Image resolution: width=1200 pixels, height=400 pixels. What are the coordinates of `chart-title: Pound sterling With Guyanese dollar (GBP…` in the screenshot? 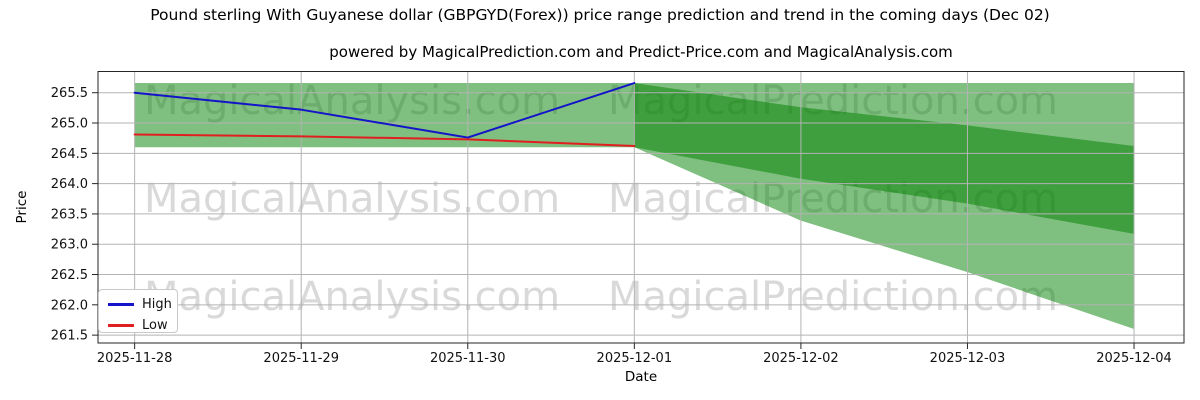 It's located at (600, 15).